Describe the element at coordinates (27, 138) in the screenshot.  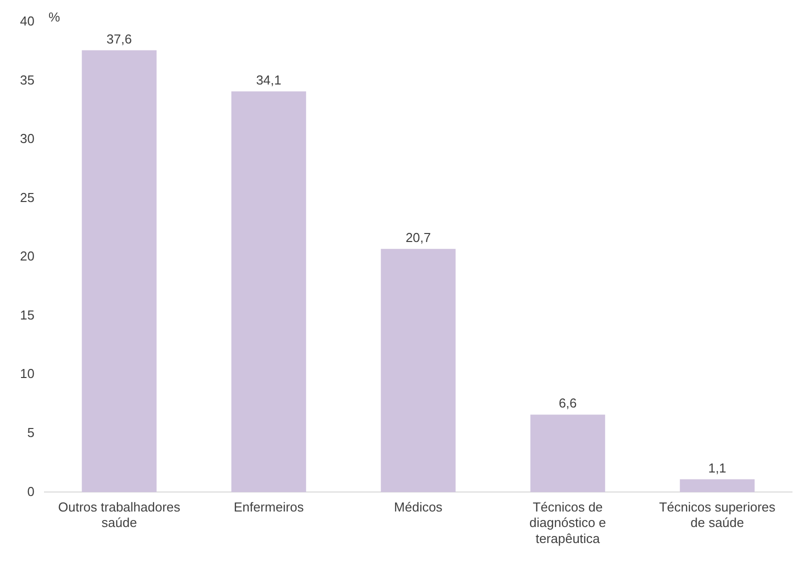
I see `y-tick-label: 30` at that location.